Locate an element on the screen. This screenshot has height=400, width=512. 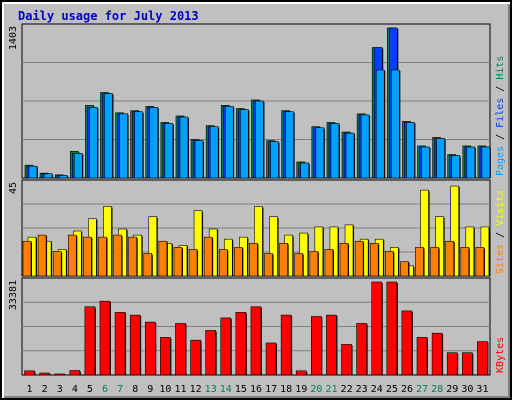
x-tick-label-30: 30 is located at coordinates (467, 389).